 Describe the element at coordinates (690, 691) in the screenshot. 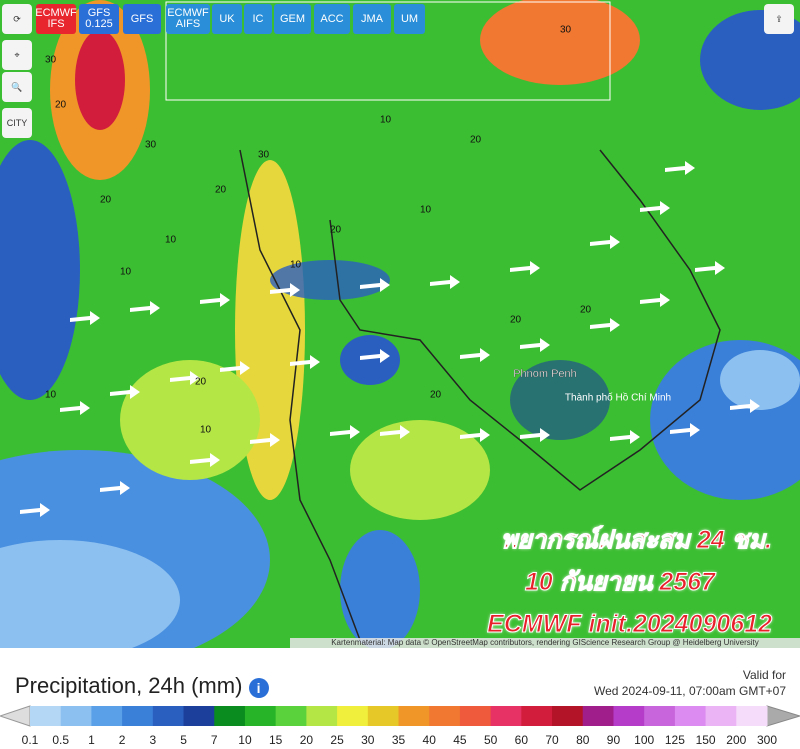

I see `valid-time: Wed 2024-09-11, 07:00am GMT+07` at that location.